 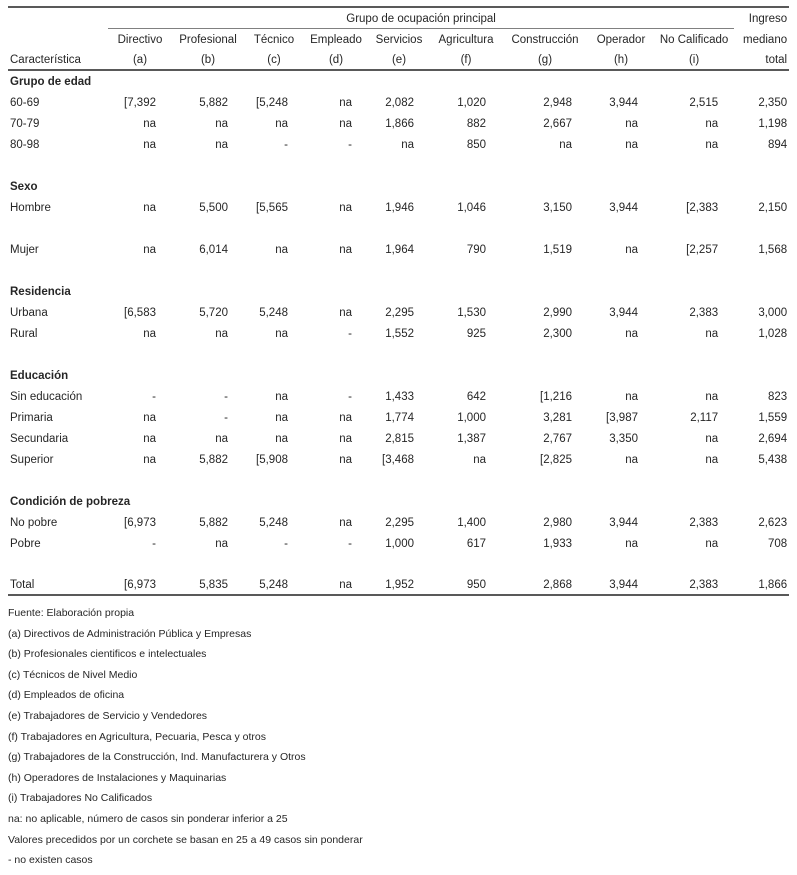 I want to click on row-label-header: Característica, so click(x=58, y=60).